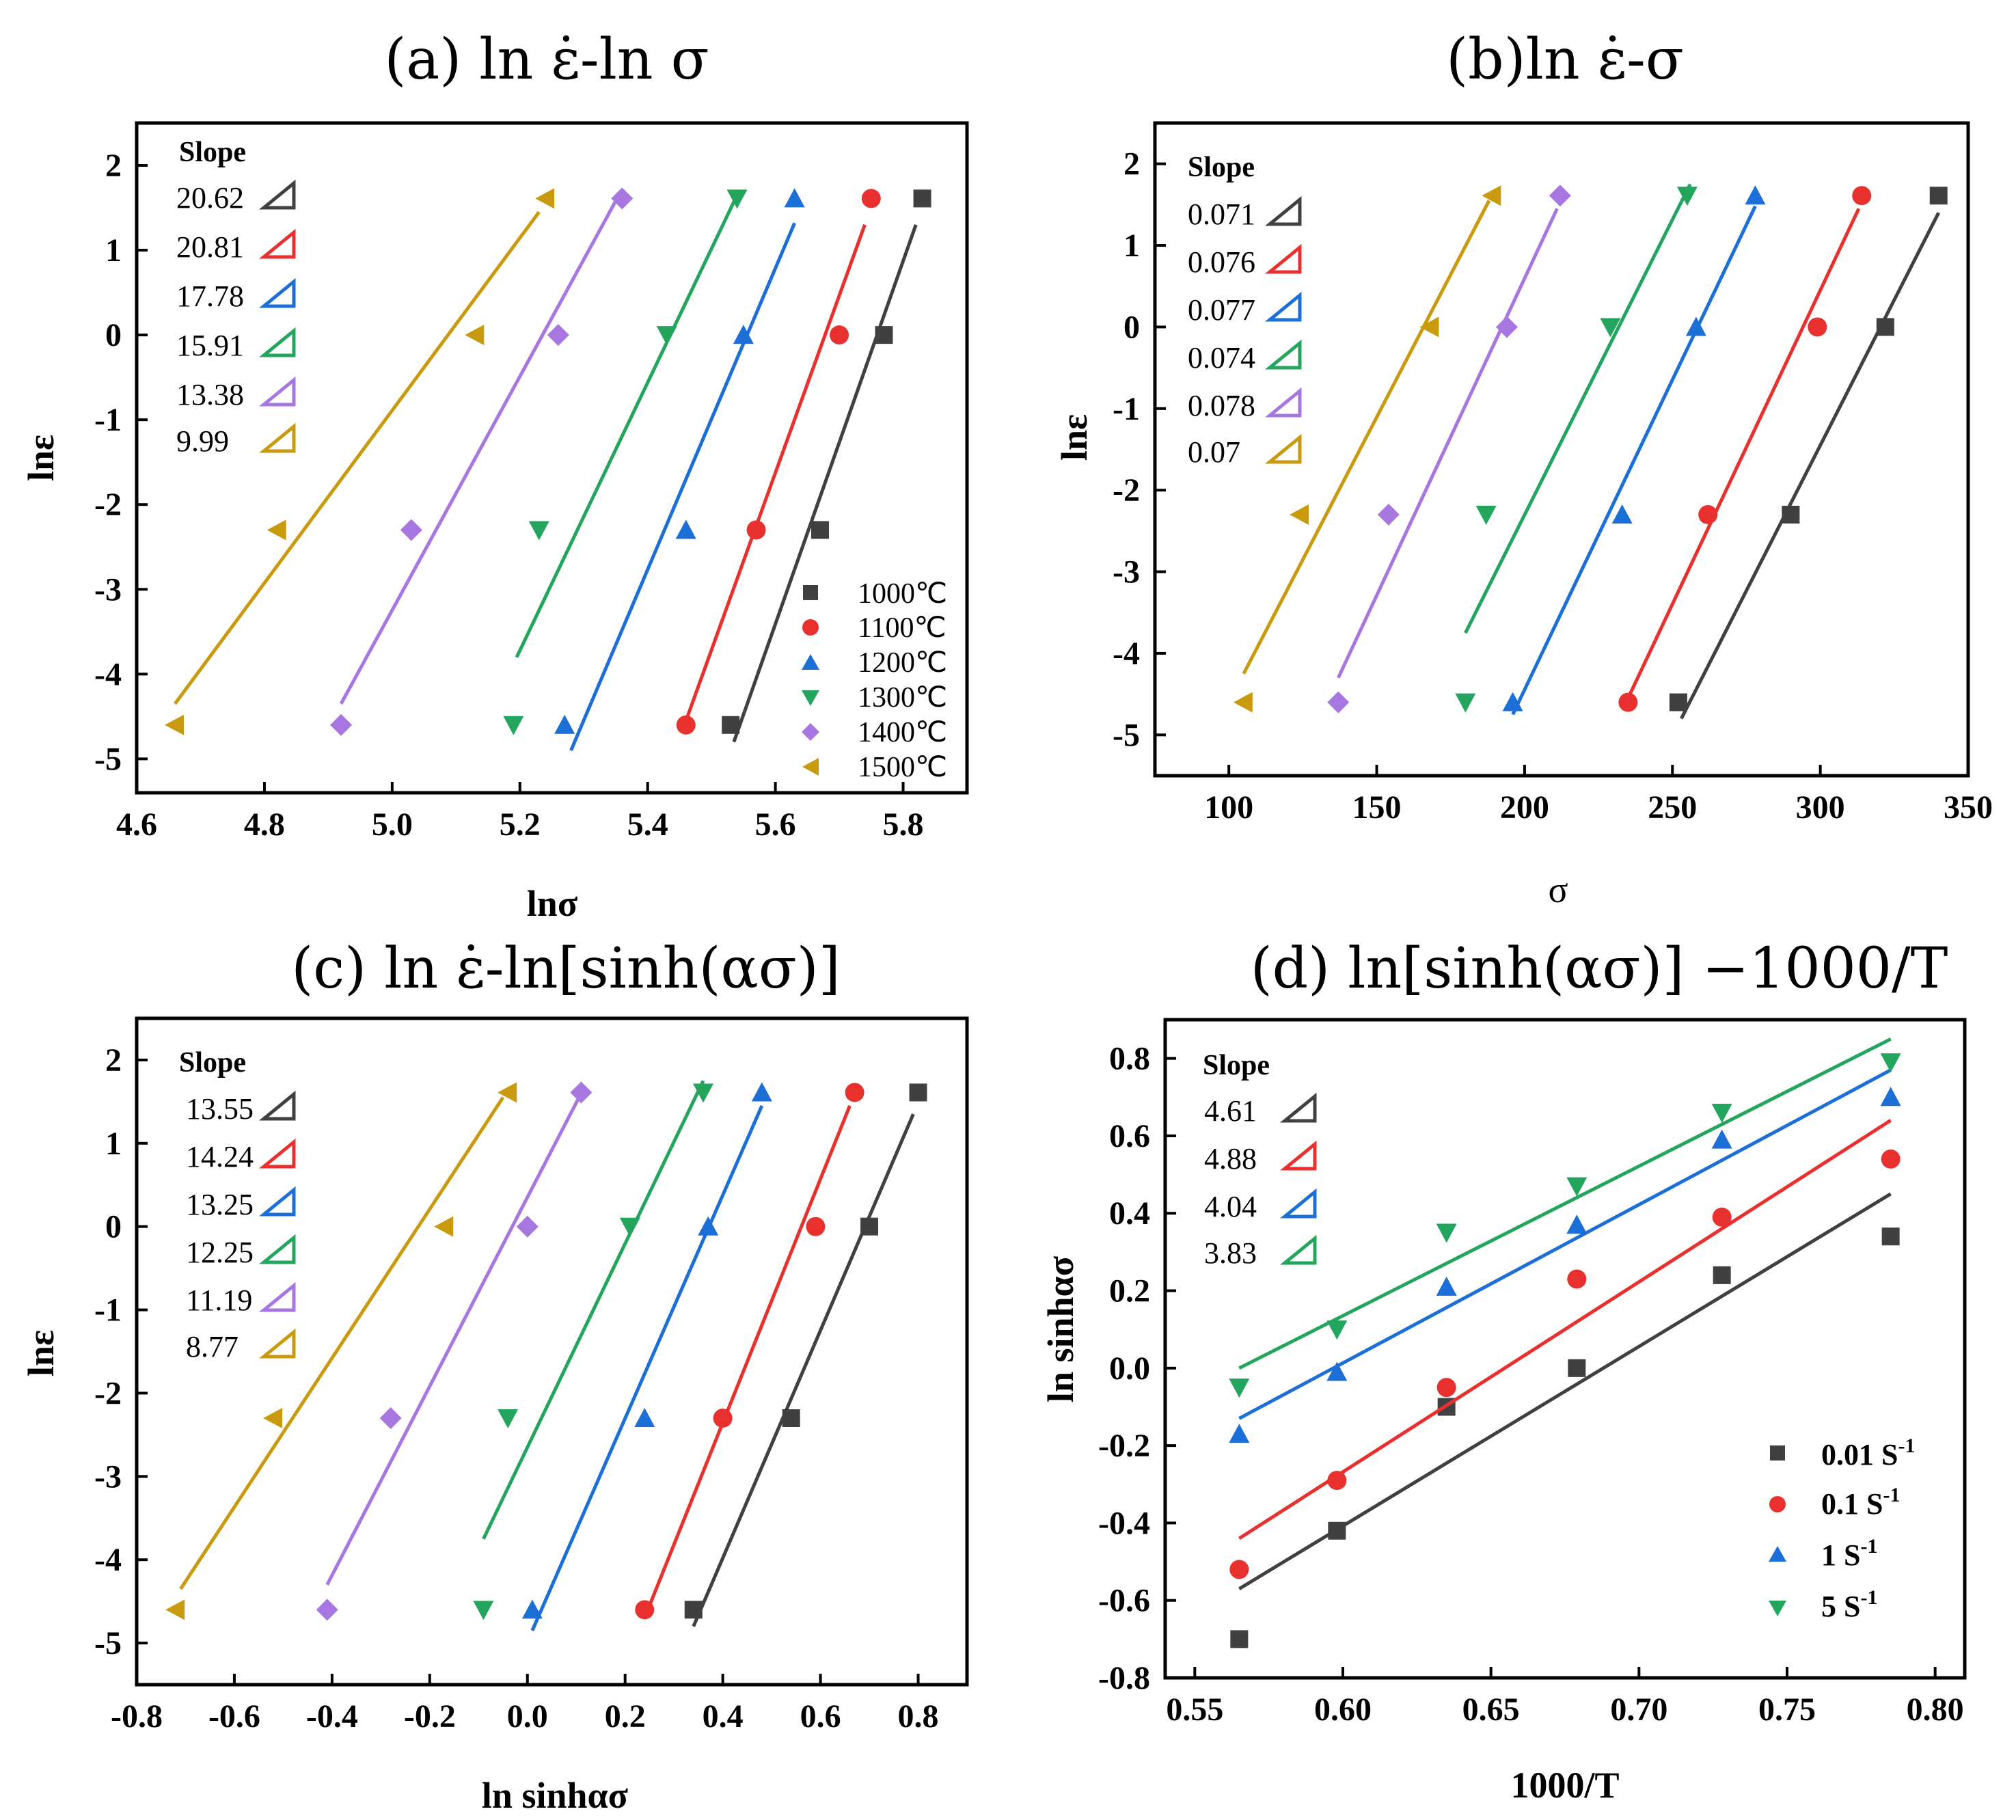 Image resolution: width=2016 pixels, height=1820 pixels. Describe the element at coordinates (1840, 1555) in the screenshot. I see `legend-label-base: 1 S` at that location.